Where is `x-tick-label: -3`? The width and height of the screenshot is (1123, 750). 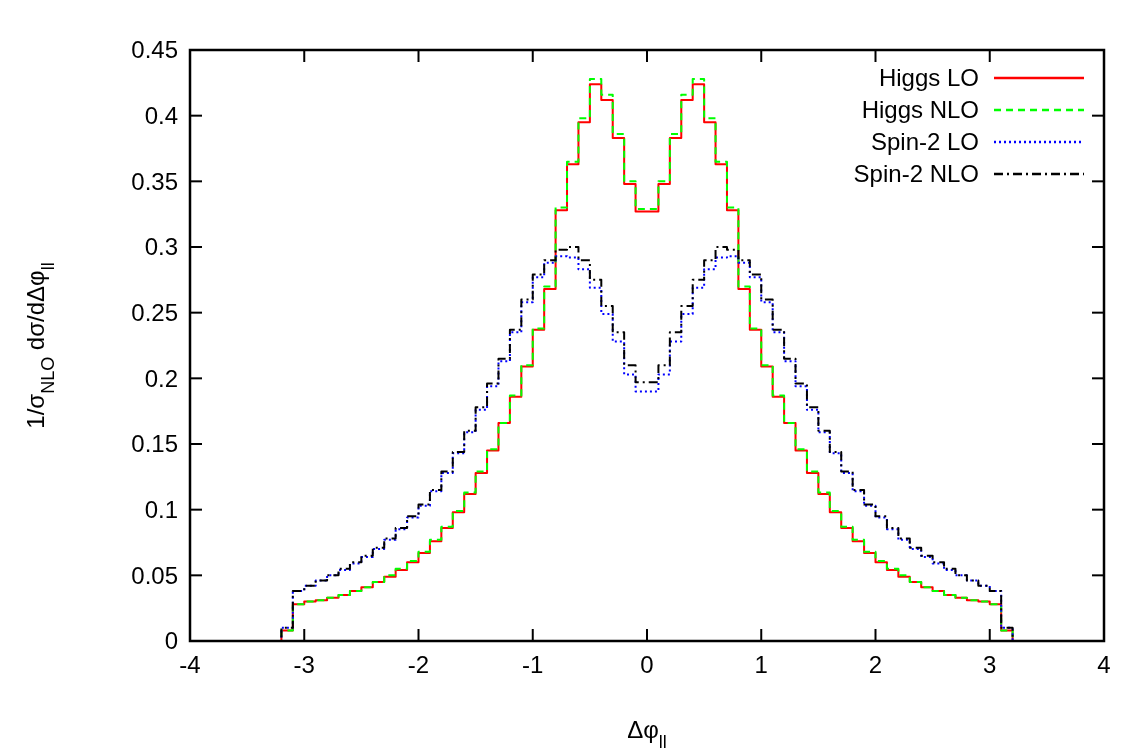 x-tick-label: -3 is located at coordinates (304, 664).